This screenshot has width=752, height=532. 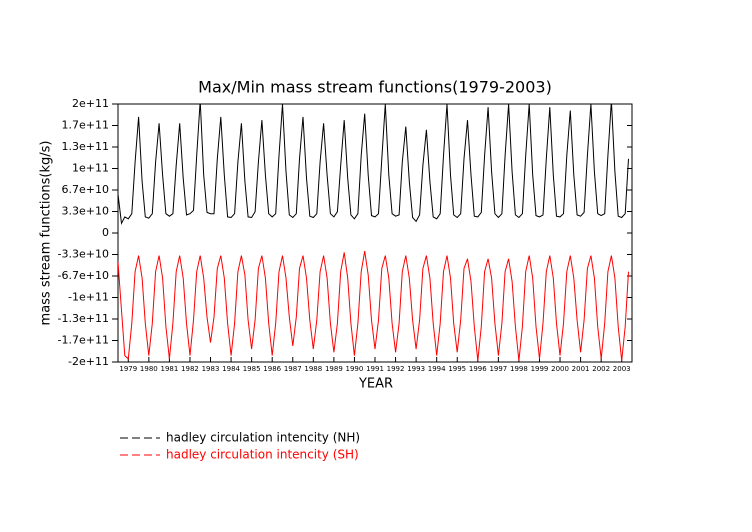 I want to click on y-tick-label: 3.3e+10, so click(x=85, y=211).